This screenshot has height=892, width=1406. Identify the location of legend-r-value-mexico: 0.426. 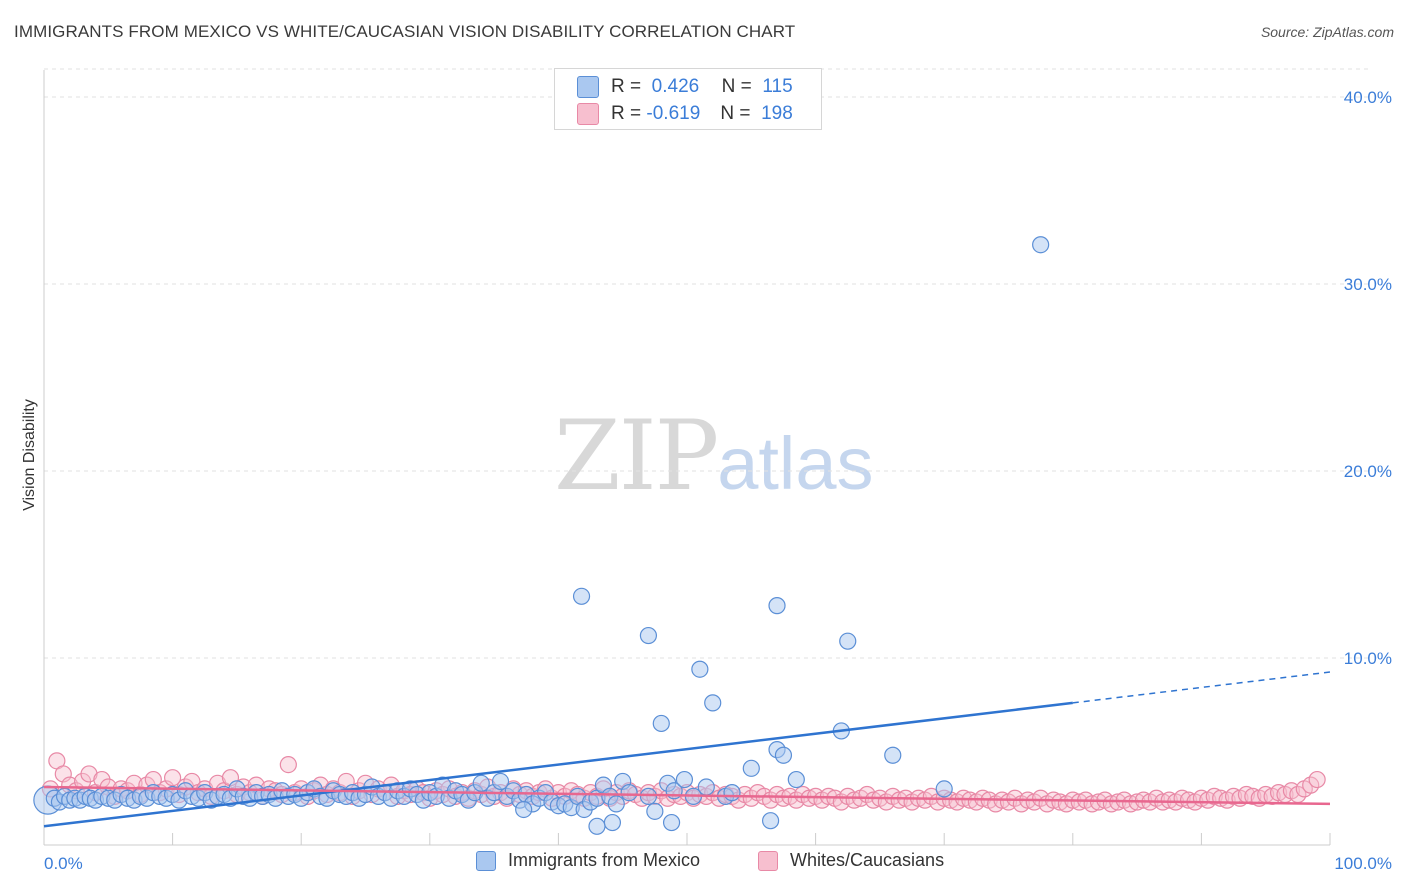
(675, 86).